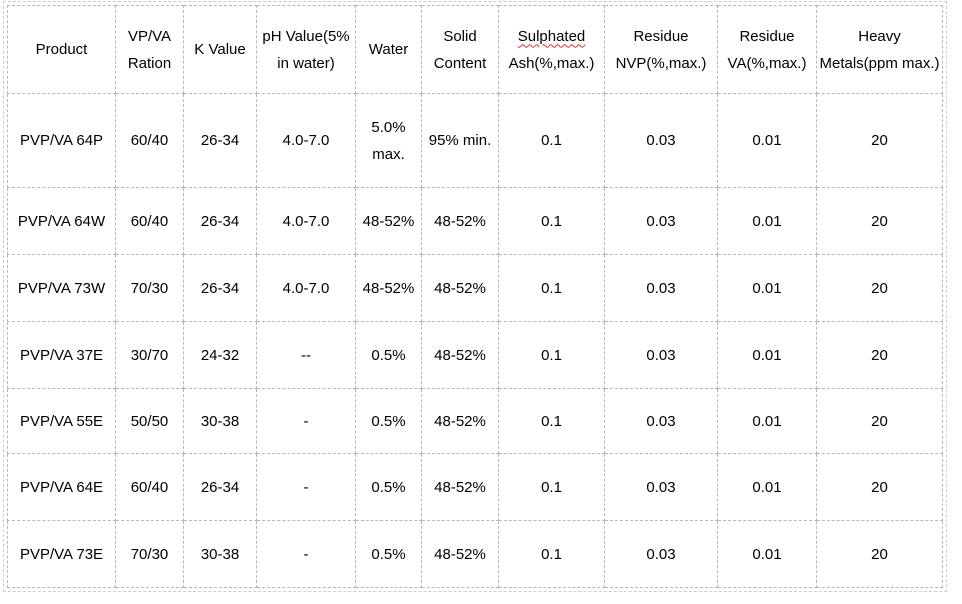  Describe the element at coordinates (61, 554) in the screenshot. I see `cell-product: PVP/VA 73E` at that location.